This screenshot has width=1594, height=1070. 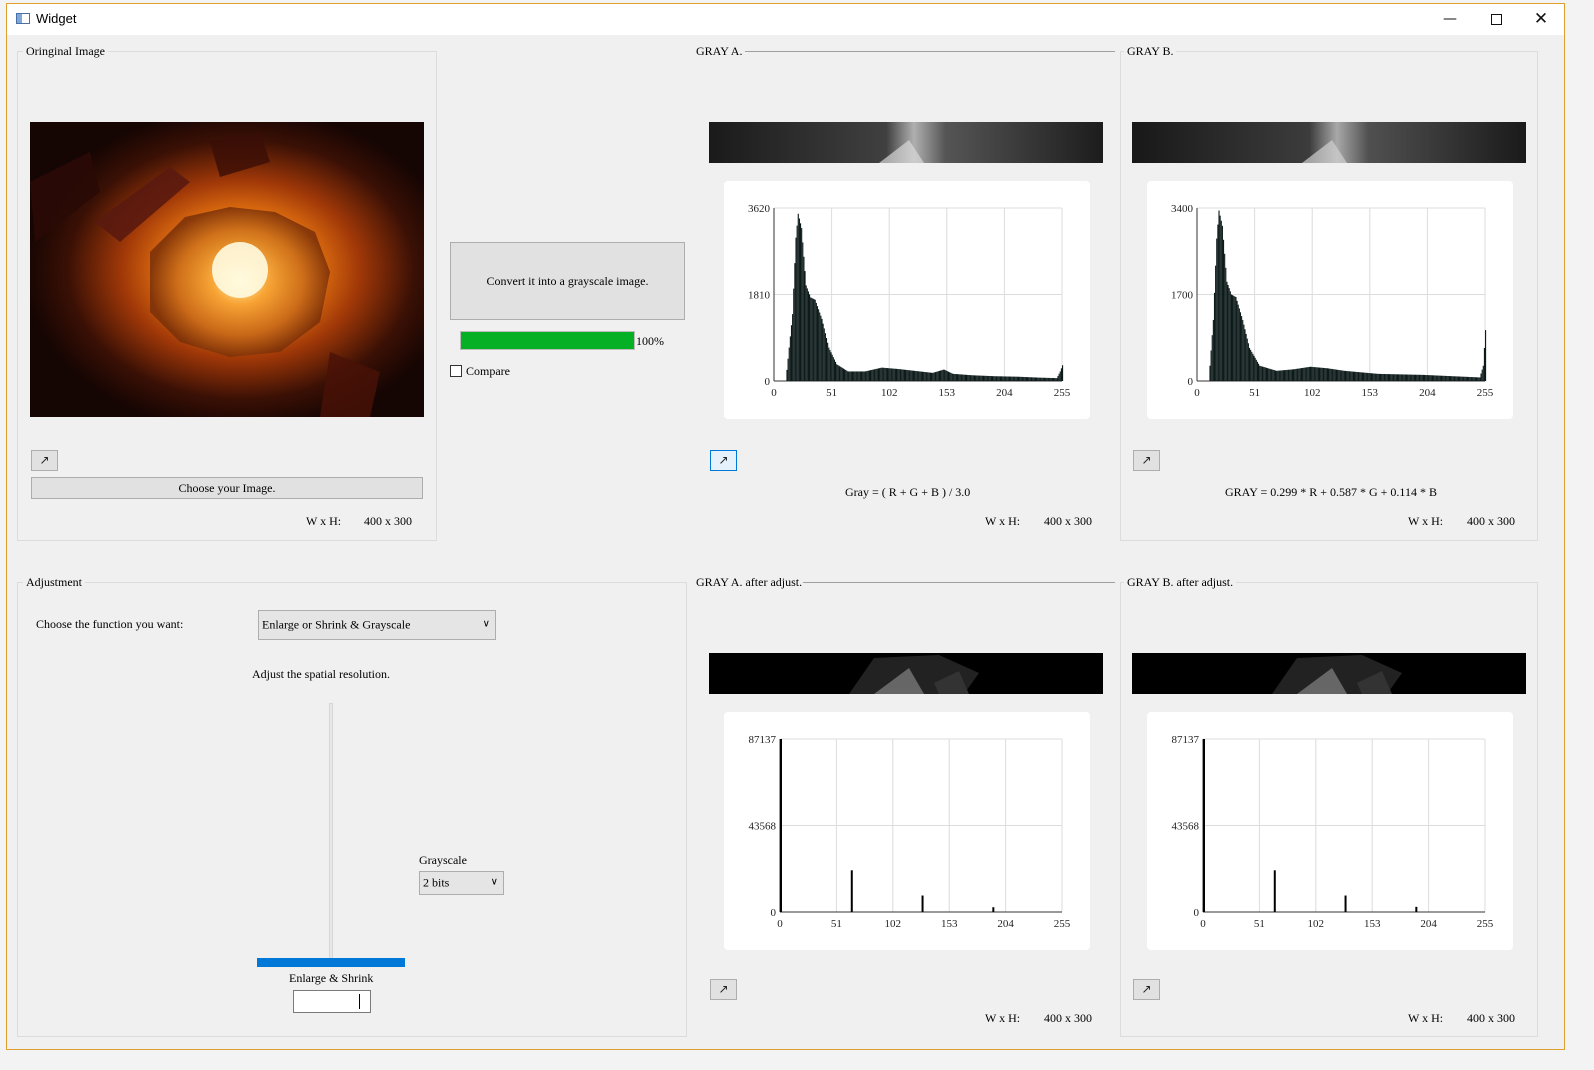 I want to click on progress-text: 100%, so click(x=650, y=341).